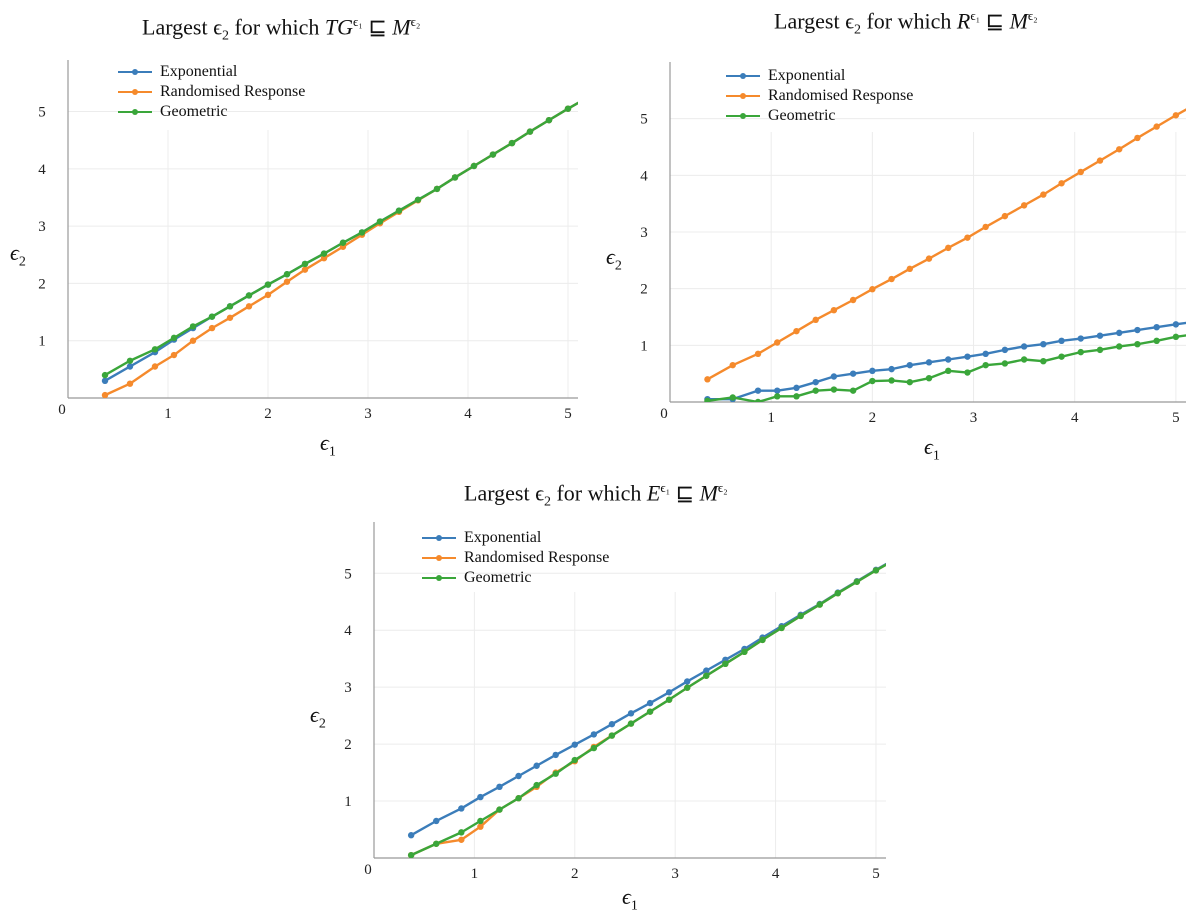 Image resolution: width=1188 pixels, height=914 pixels. I want to click on title-lhs: R, so click(963, 21).